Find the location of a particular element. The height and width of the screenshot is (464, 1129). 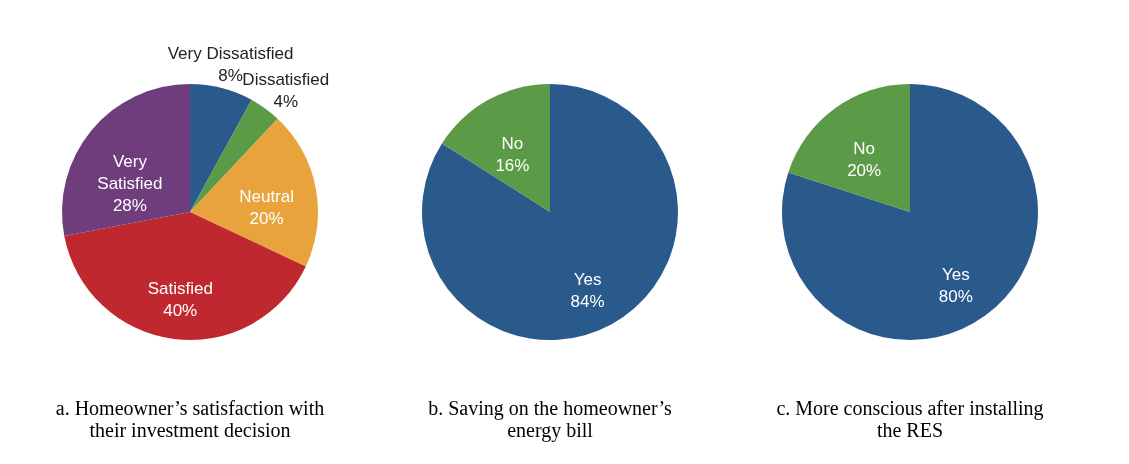

slice-label: Very Dissatisfied is located at coordinates (230, 54).